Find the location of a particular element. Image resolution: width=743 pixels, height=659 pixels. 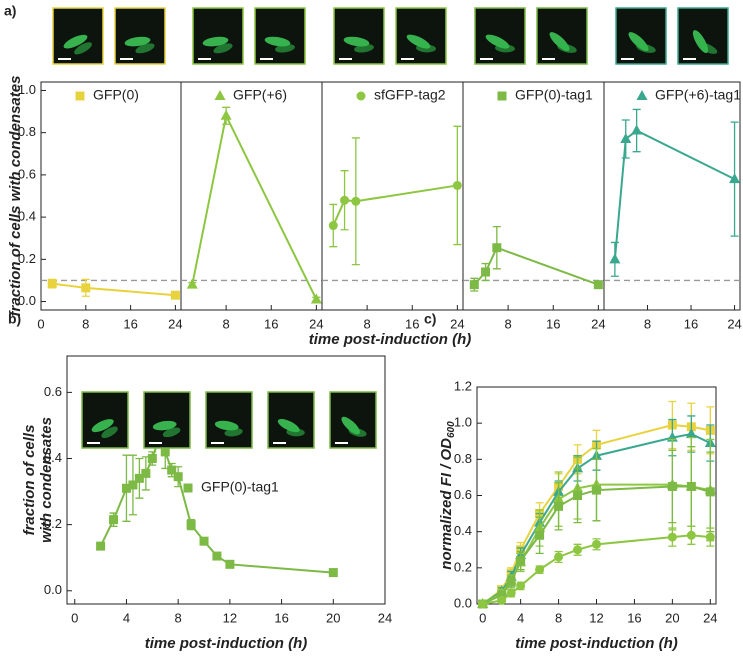

thumbnail-label: 4.5 h is located at coordinates (167, 381).